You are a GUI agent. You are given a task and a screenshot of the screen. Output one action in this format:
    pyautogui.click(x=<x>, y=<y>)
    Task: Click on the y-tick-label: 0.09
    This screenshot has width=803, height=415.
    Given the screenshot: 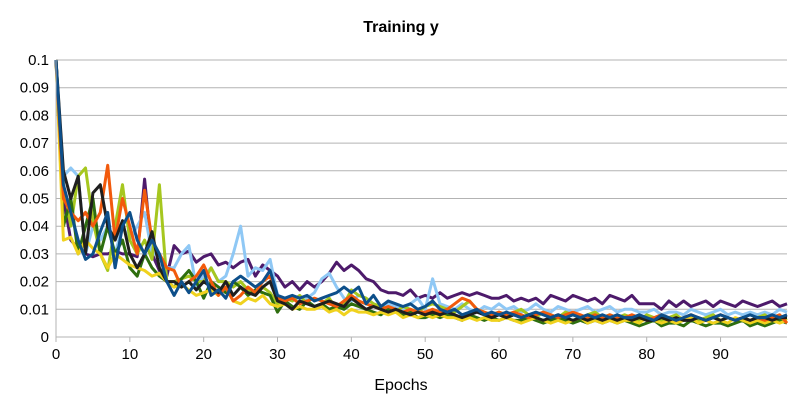 What is the action you would take?
    pyautogui.click(x=34, y=88)
    